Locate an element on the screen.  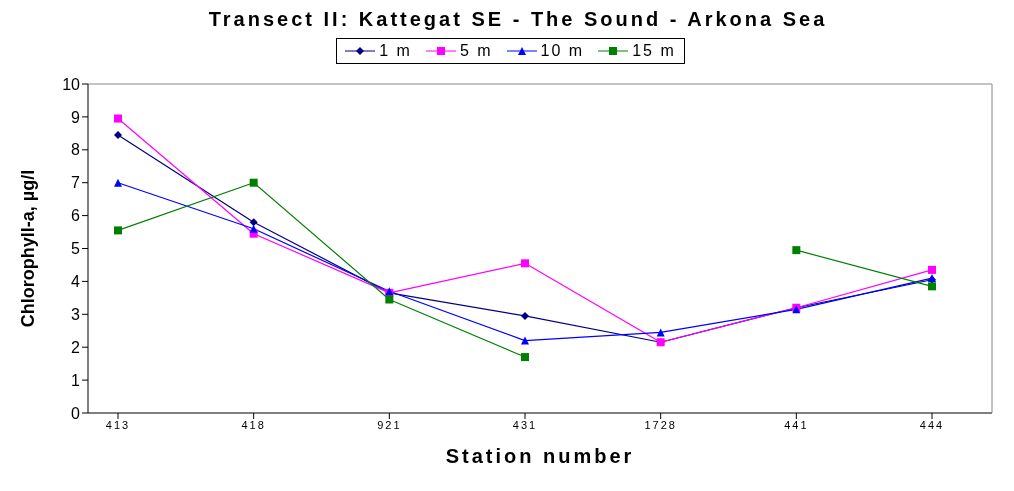
y-tick-label: 5 is located at coordinates (76, 249).